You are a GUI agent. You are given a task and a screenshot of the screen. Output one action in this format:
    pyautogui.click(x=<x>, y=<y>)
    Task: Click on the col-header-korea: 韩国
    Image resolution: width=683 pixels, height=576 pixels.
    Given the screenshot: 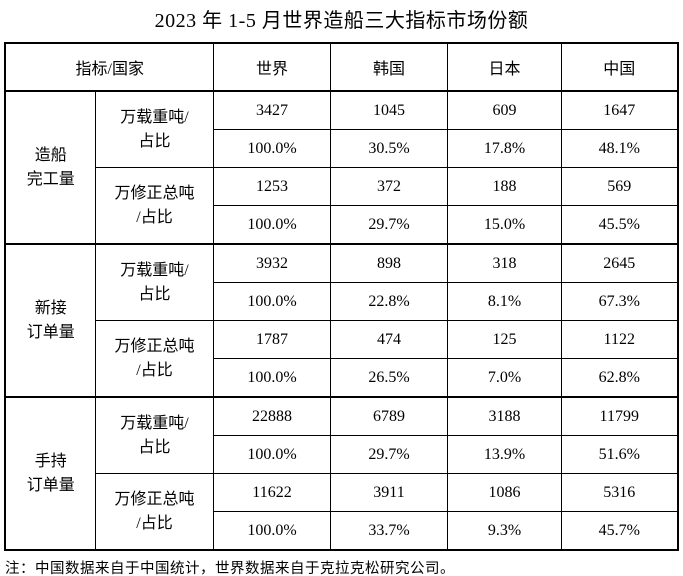 What is the action you would take?
    pyautogui.click(x=389, y=67)
    